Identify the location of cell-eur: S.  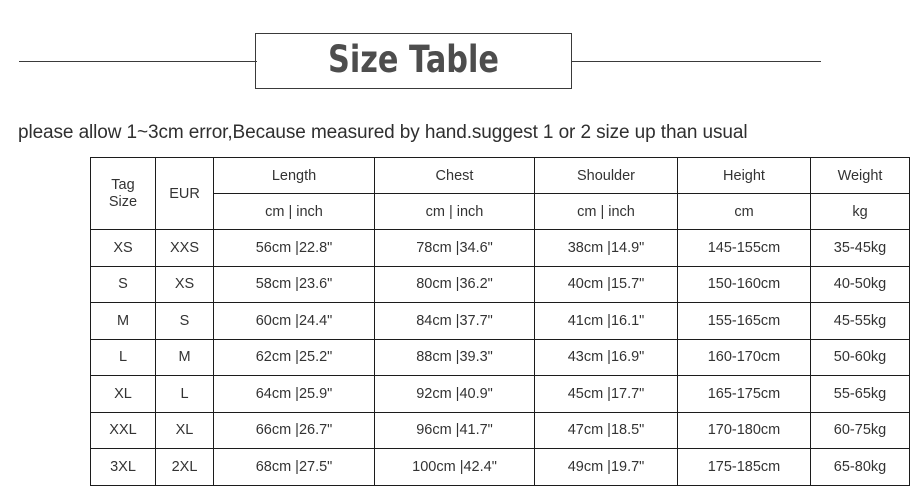
(184, 321).